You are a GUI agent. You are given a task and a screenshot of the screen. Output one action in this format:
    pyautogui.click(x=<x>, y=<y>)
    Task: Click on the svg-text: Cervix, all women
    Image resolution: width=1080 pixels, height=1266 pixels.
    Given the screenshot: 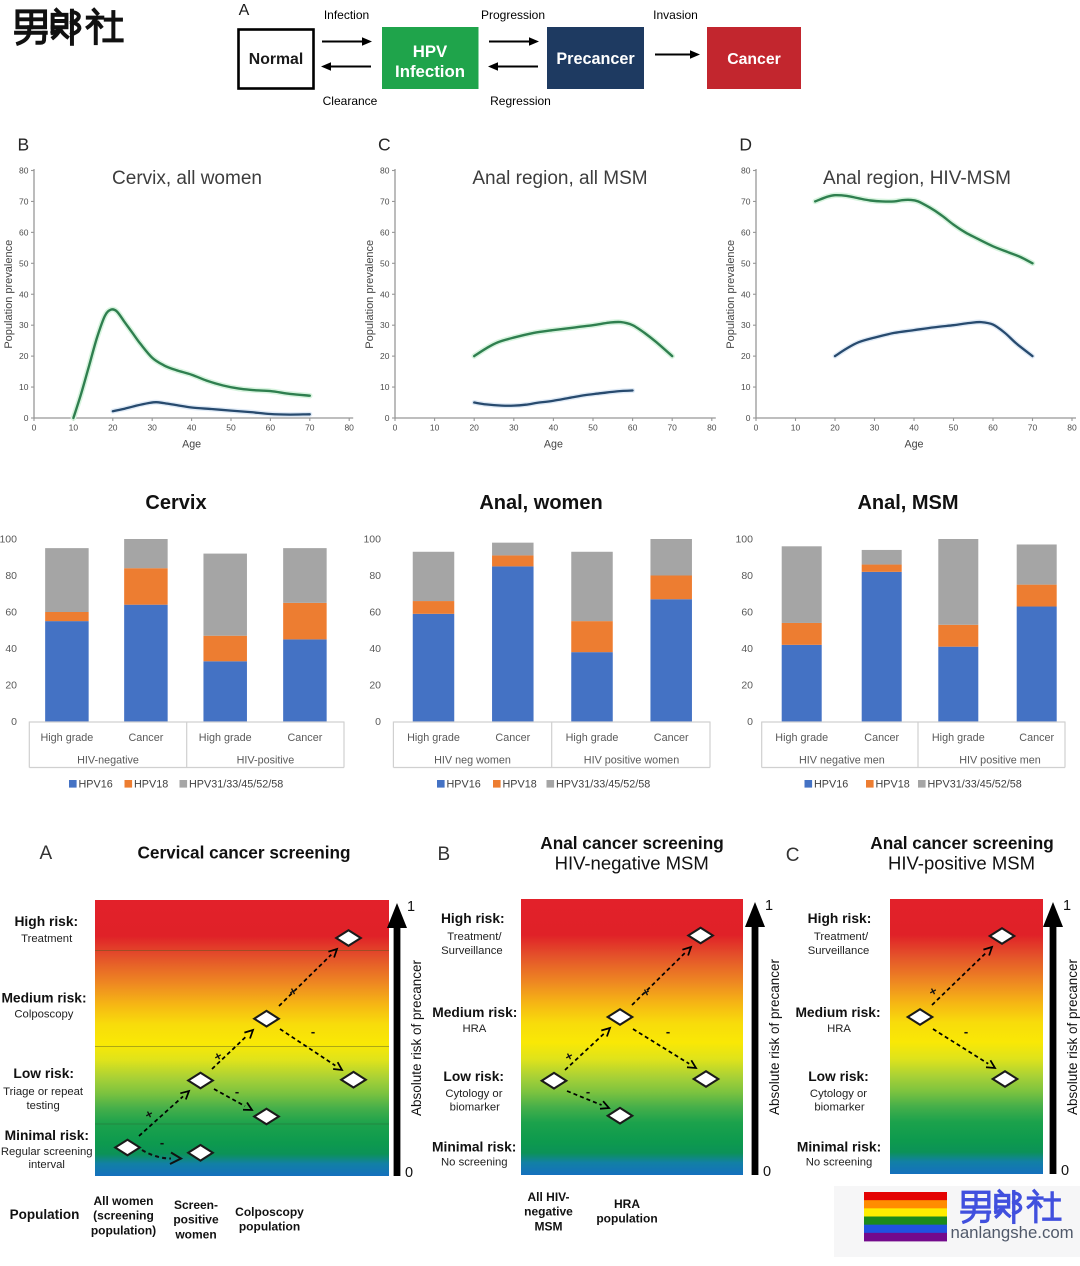 What is the action you would take?
    pyautogui.click(x=187, y=178)
    